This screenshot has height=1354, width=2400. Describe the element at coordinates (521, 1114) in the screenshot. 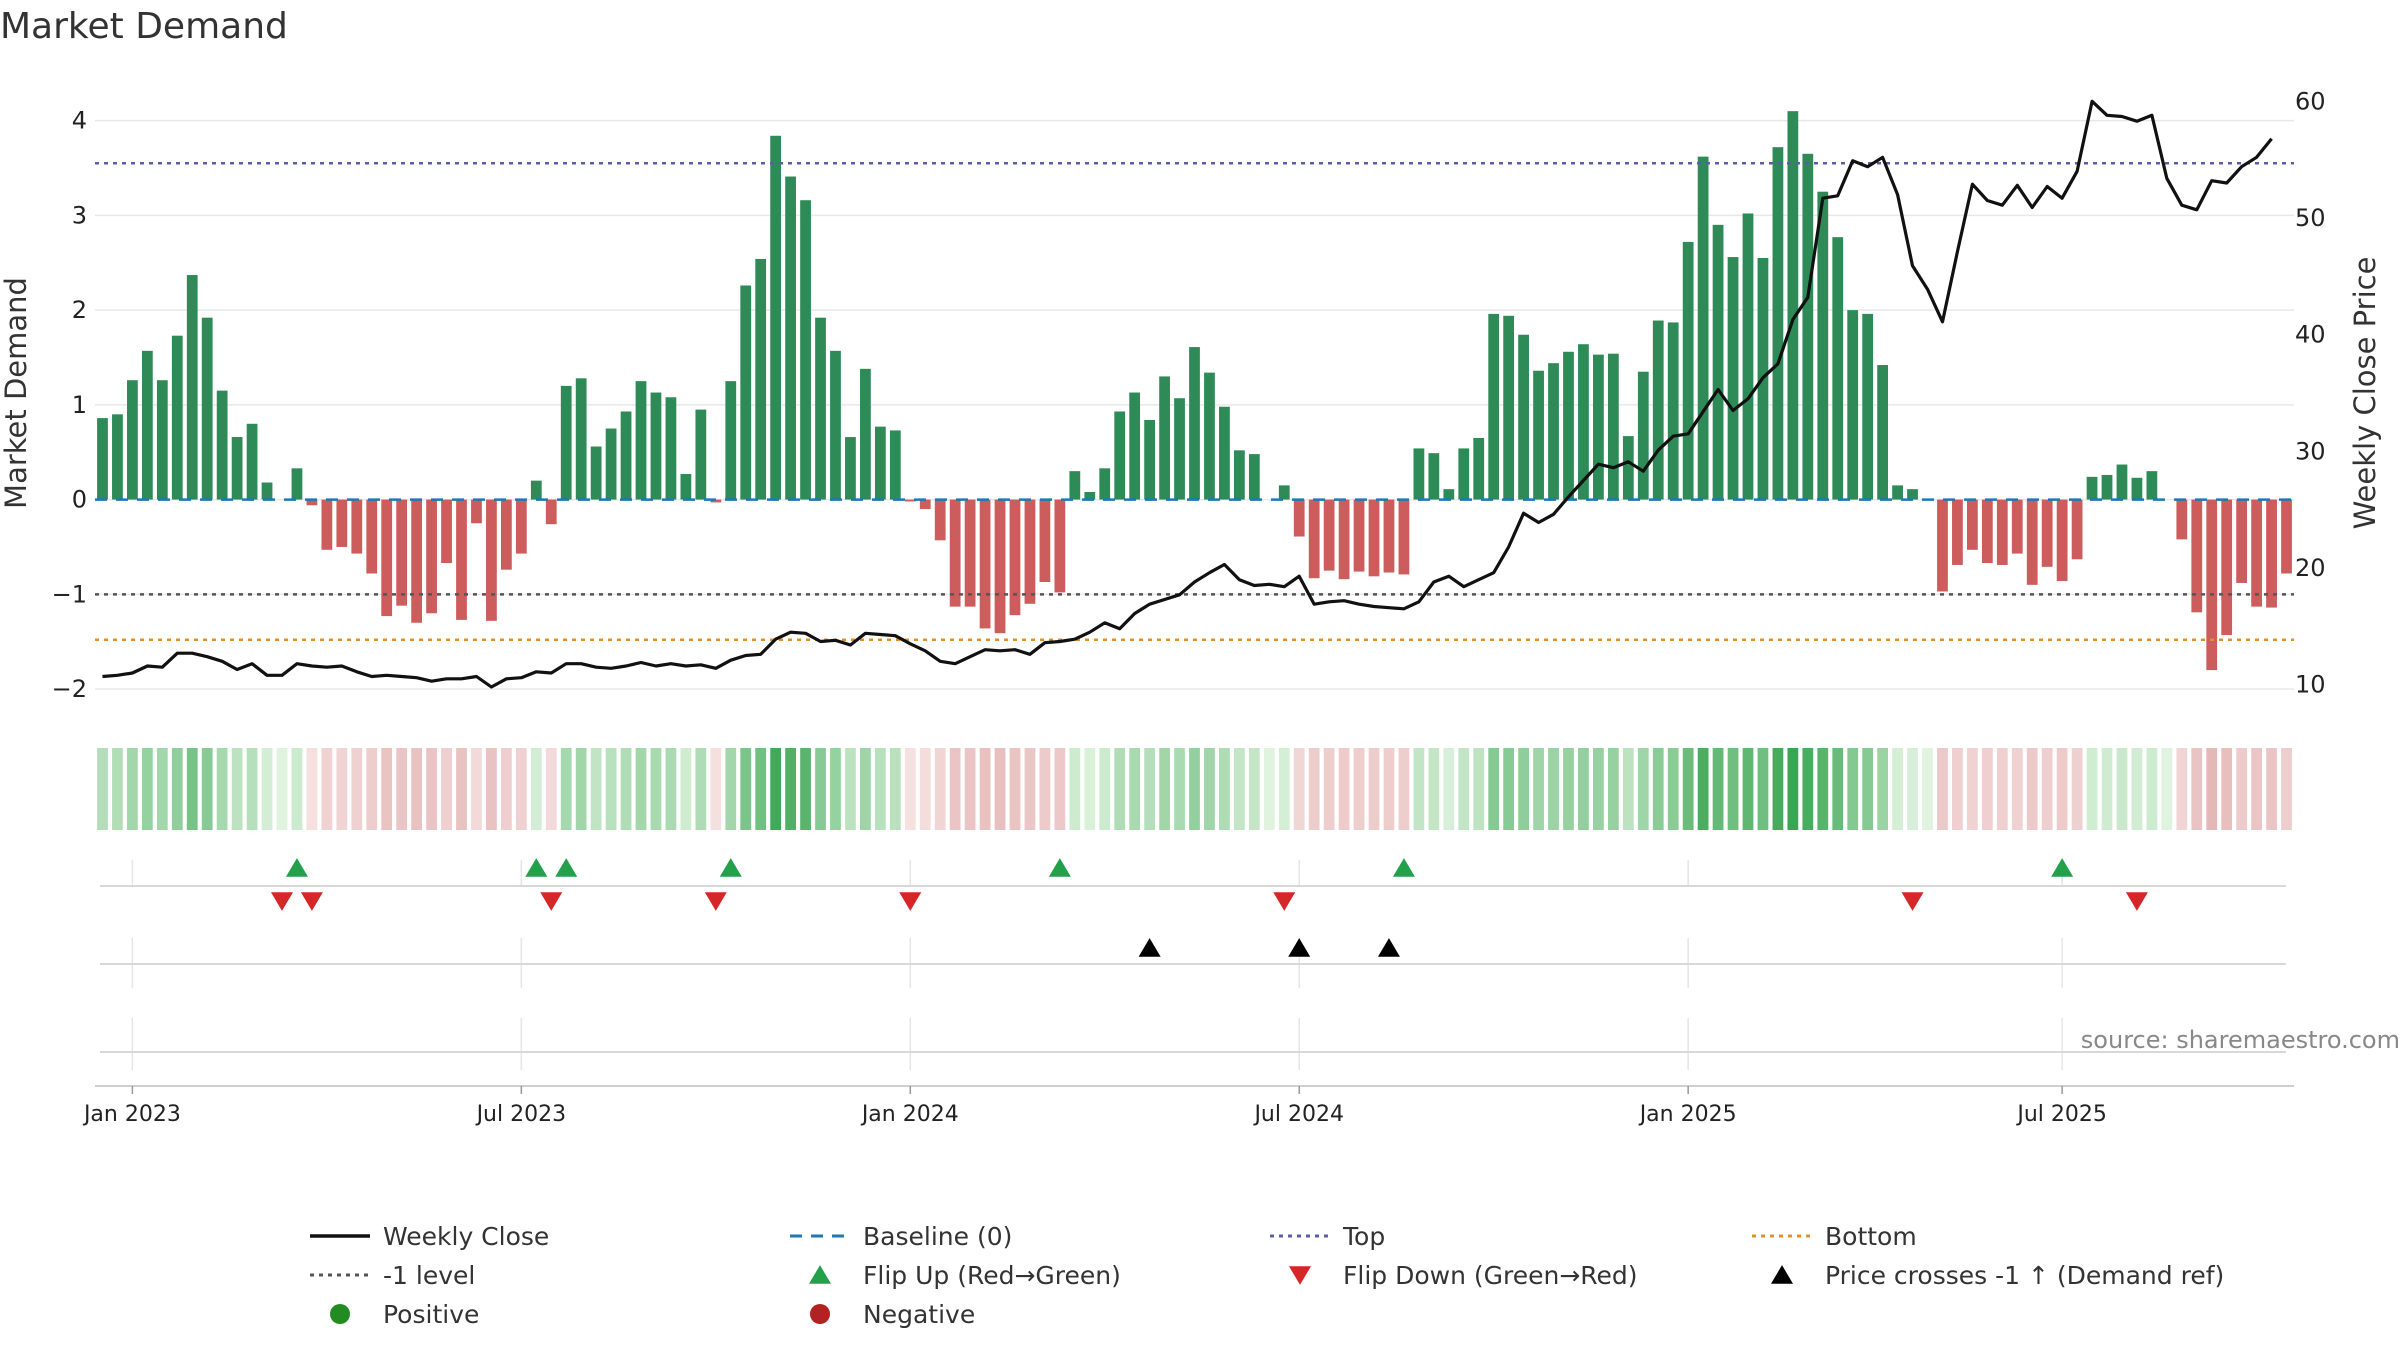

I see `x-tick-label: Jul 2023` at that location.